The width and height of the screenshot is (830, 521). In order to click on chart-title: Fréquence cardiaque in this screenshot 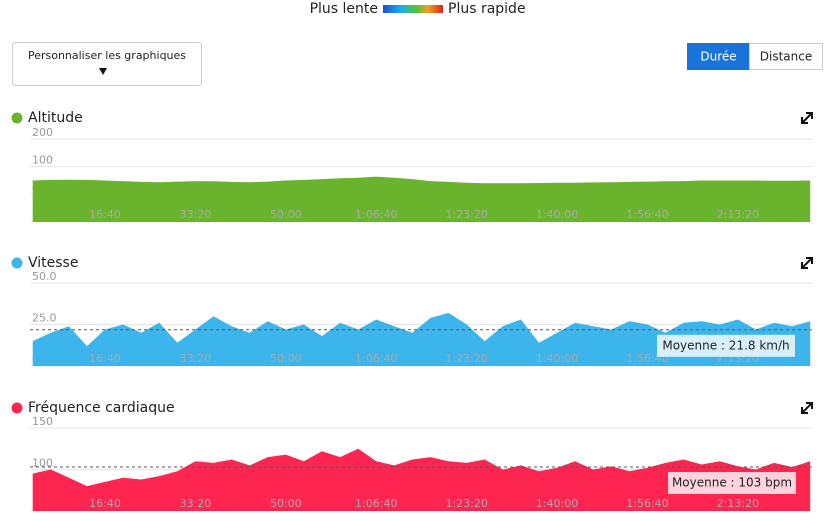, I will do `click(101, 408)`.